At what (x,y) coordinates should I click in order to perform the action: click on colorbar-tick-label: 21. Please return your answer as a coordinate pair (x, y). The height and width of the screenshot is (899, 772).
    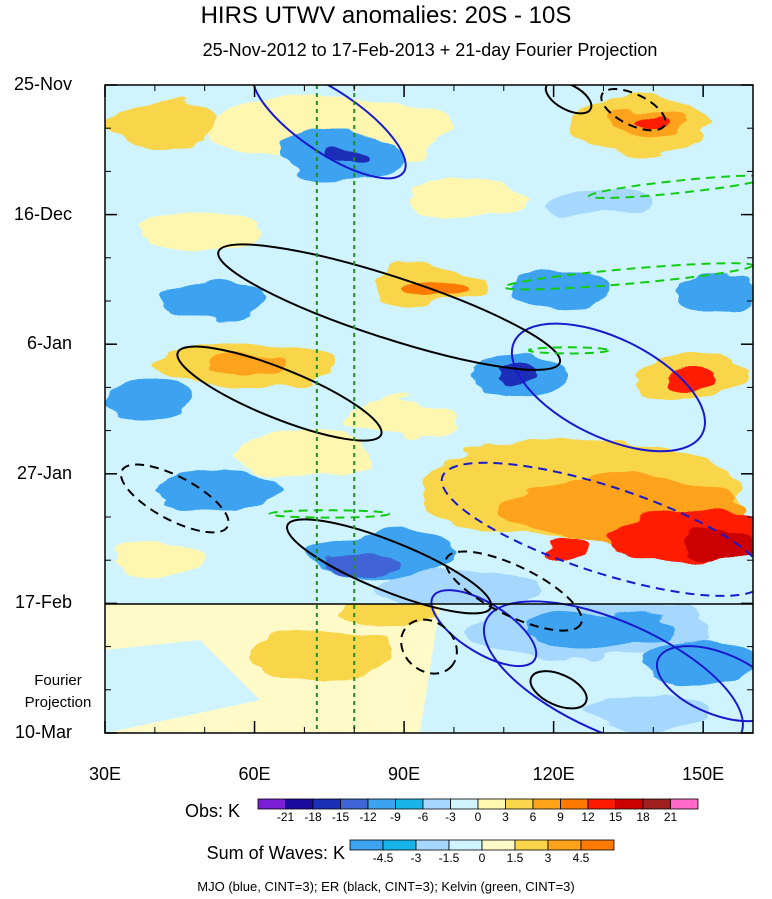
    Looking at the image, I should click on (670, 817).